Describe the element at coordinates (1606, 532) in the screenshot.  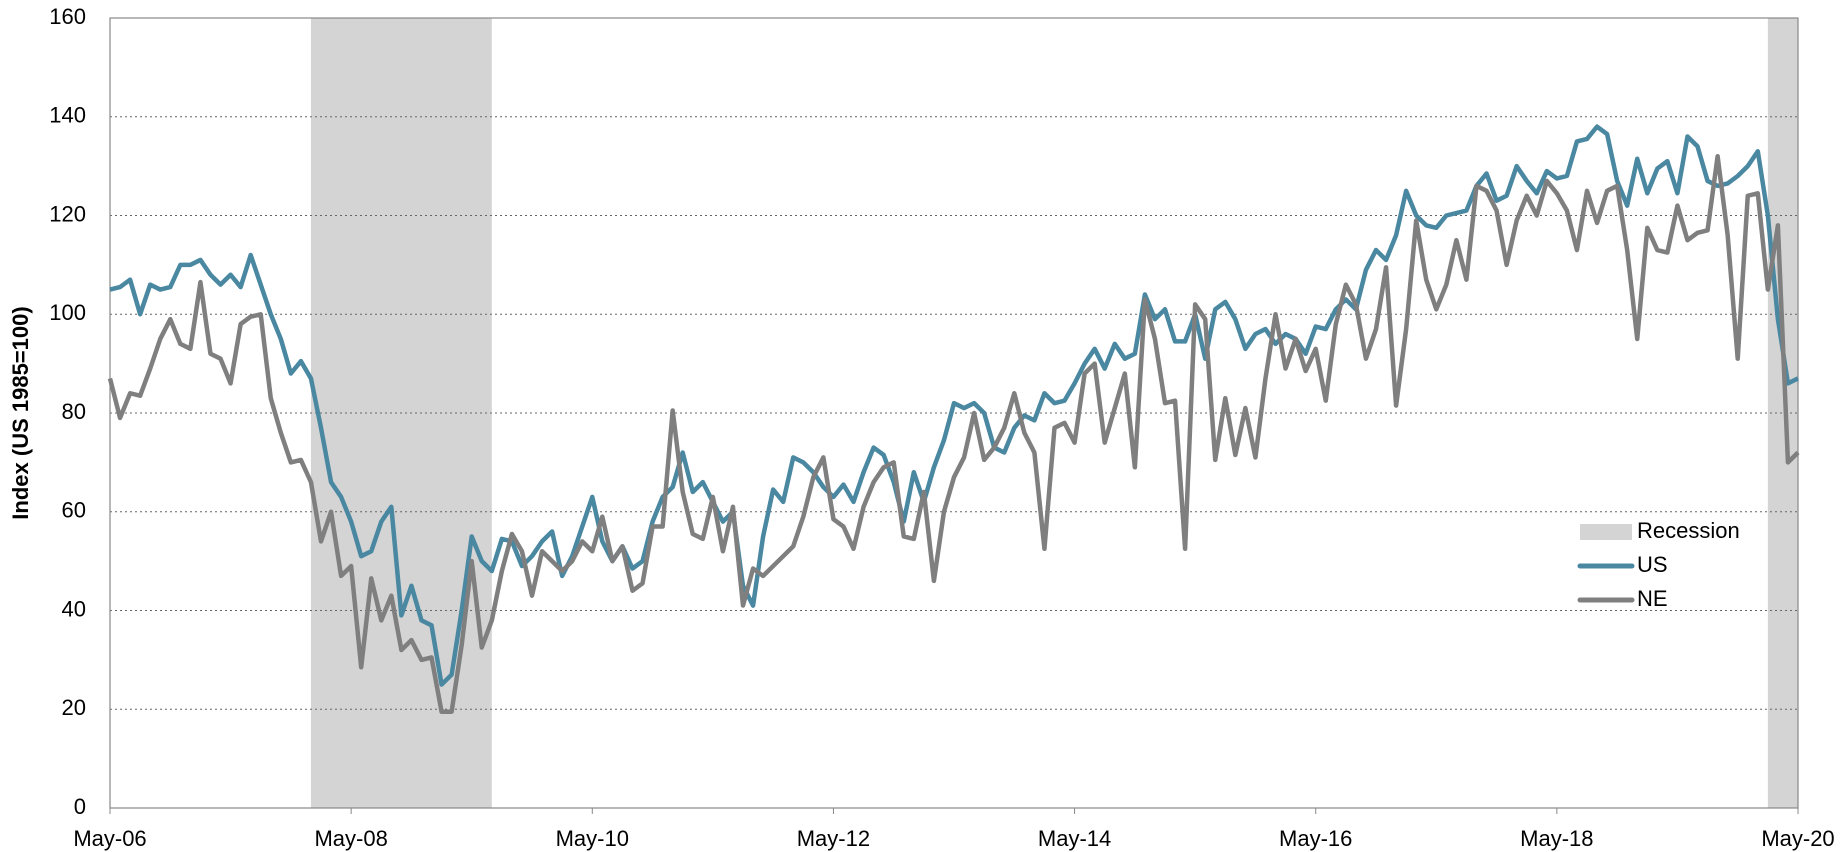
I see `legend-swatch` at that location.